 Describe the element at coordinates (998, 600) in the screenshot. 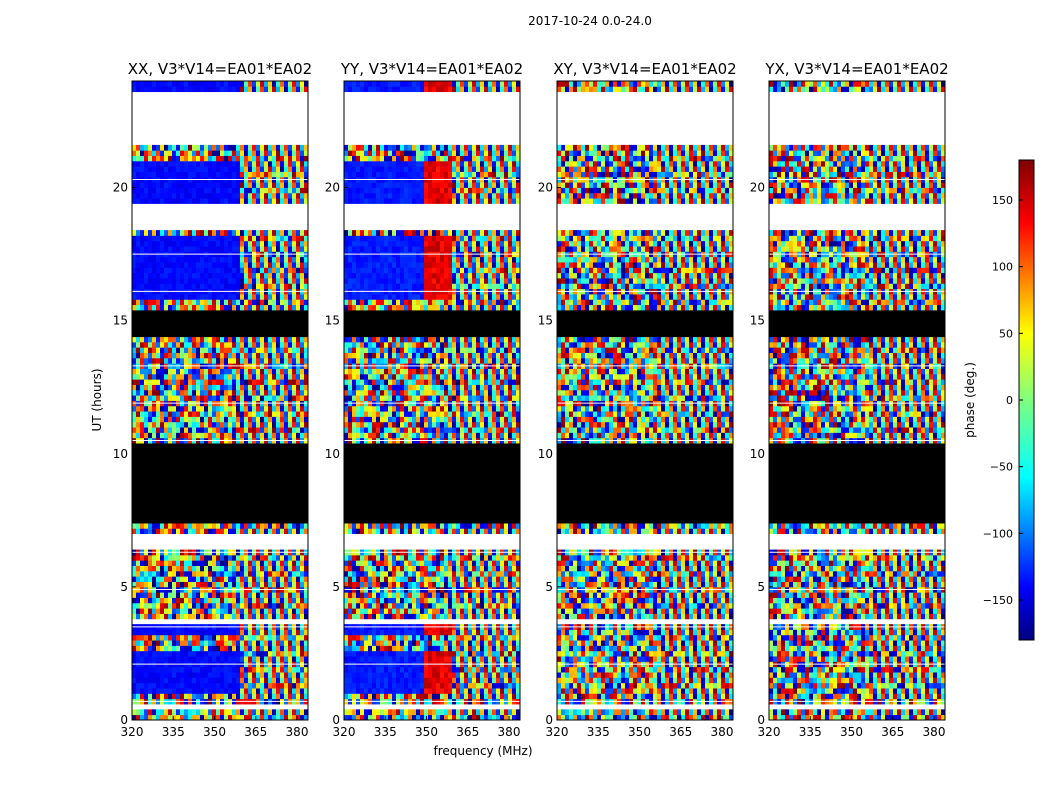

I see `colorbar-tick-label: −150` at that location.